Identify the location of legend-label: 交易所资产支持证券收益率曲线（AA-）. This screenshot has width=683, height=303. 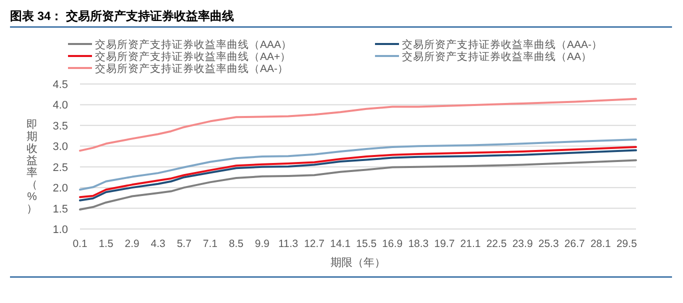
(192, 68).